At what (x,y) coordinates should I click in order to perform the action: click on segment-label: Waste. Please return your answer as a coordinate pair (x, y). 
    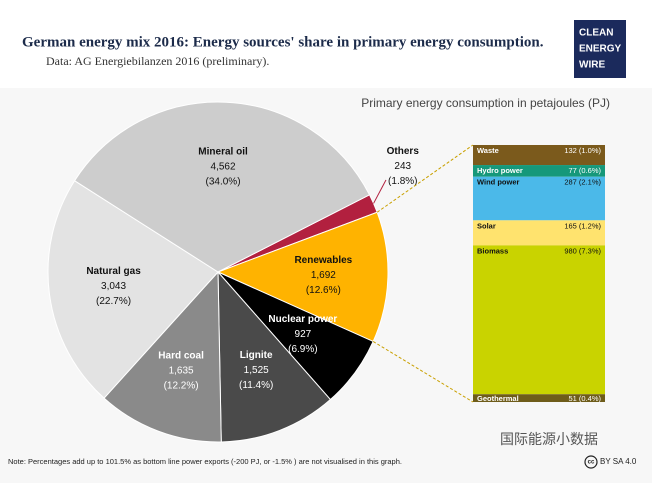
    Looking at the image, I should click on (488, 150).